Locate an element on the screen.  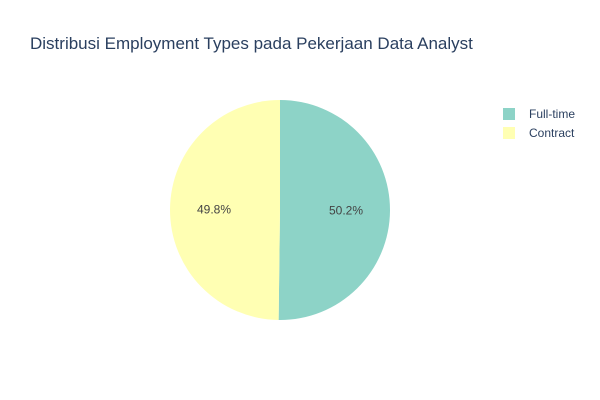
legend-item-full-time: Full-time is located at coordinates (539, 114).